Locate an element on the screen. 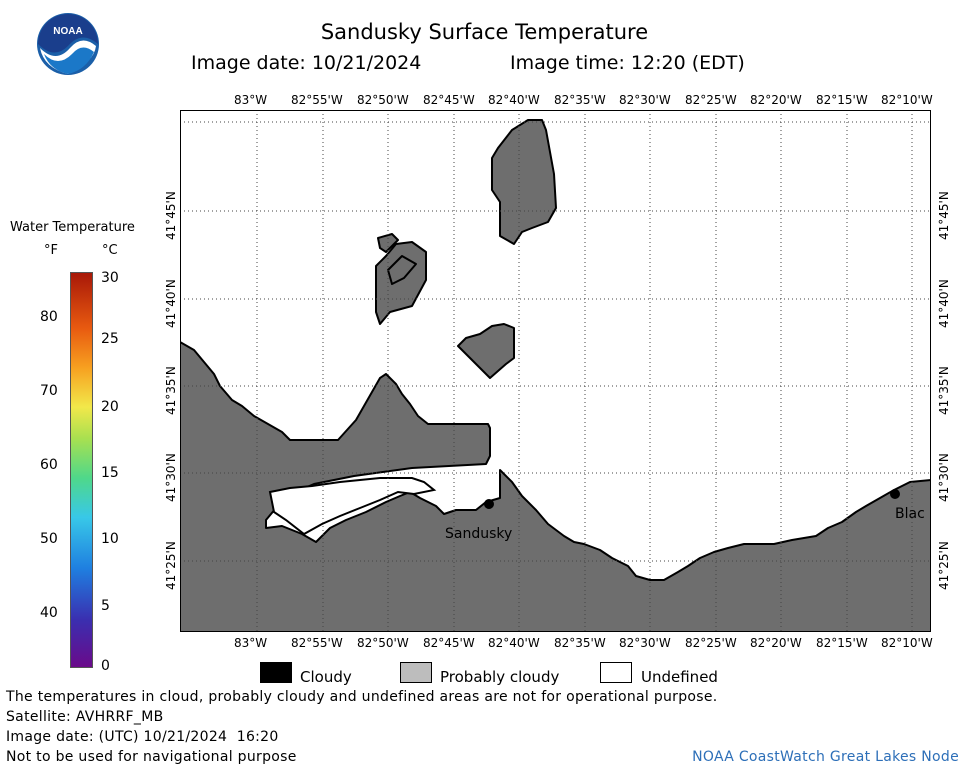 The width and height of the screenshot is (969, 773). image-date: Image date: 10/21/2024 is located at coordinates (306, 63).